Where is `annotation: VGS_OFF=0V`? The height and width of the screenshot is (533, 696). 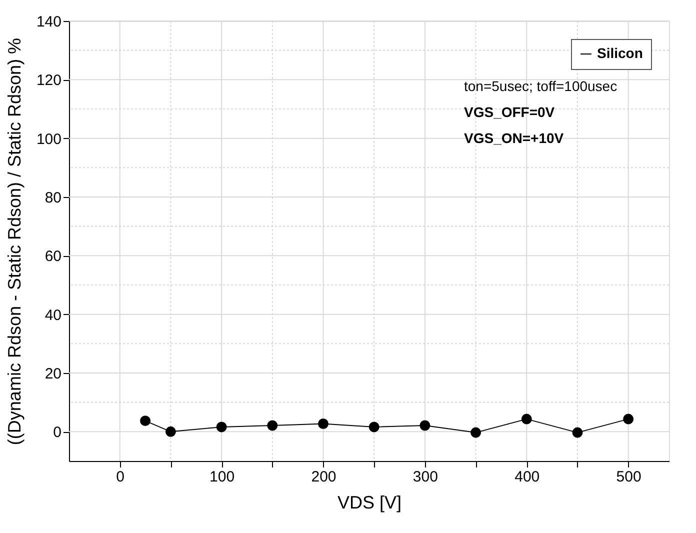 annotation: VGS_OFF=0V is located at coordinates (510, 112).